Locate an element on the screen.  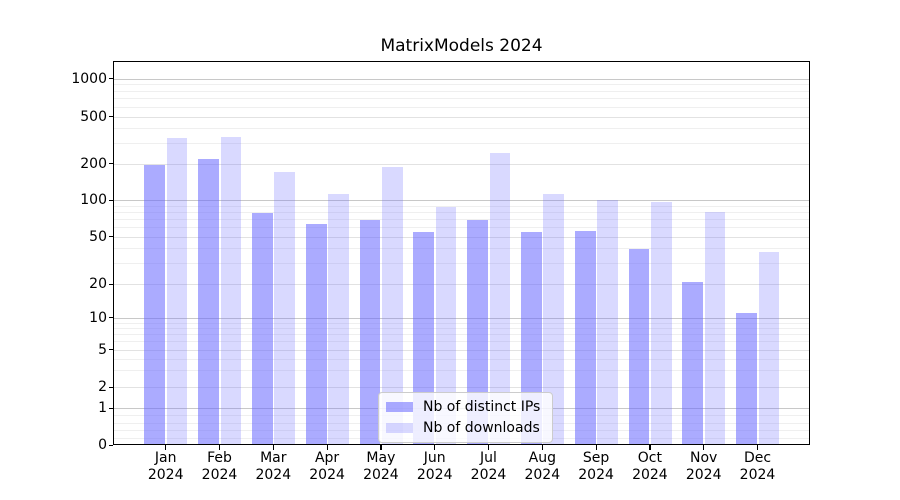
bar-ips-may is located at coordinates (370, 332).